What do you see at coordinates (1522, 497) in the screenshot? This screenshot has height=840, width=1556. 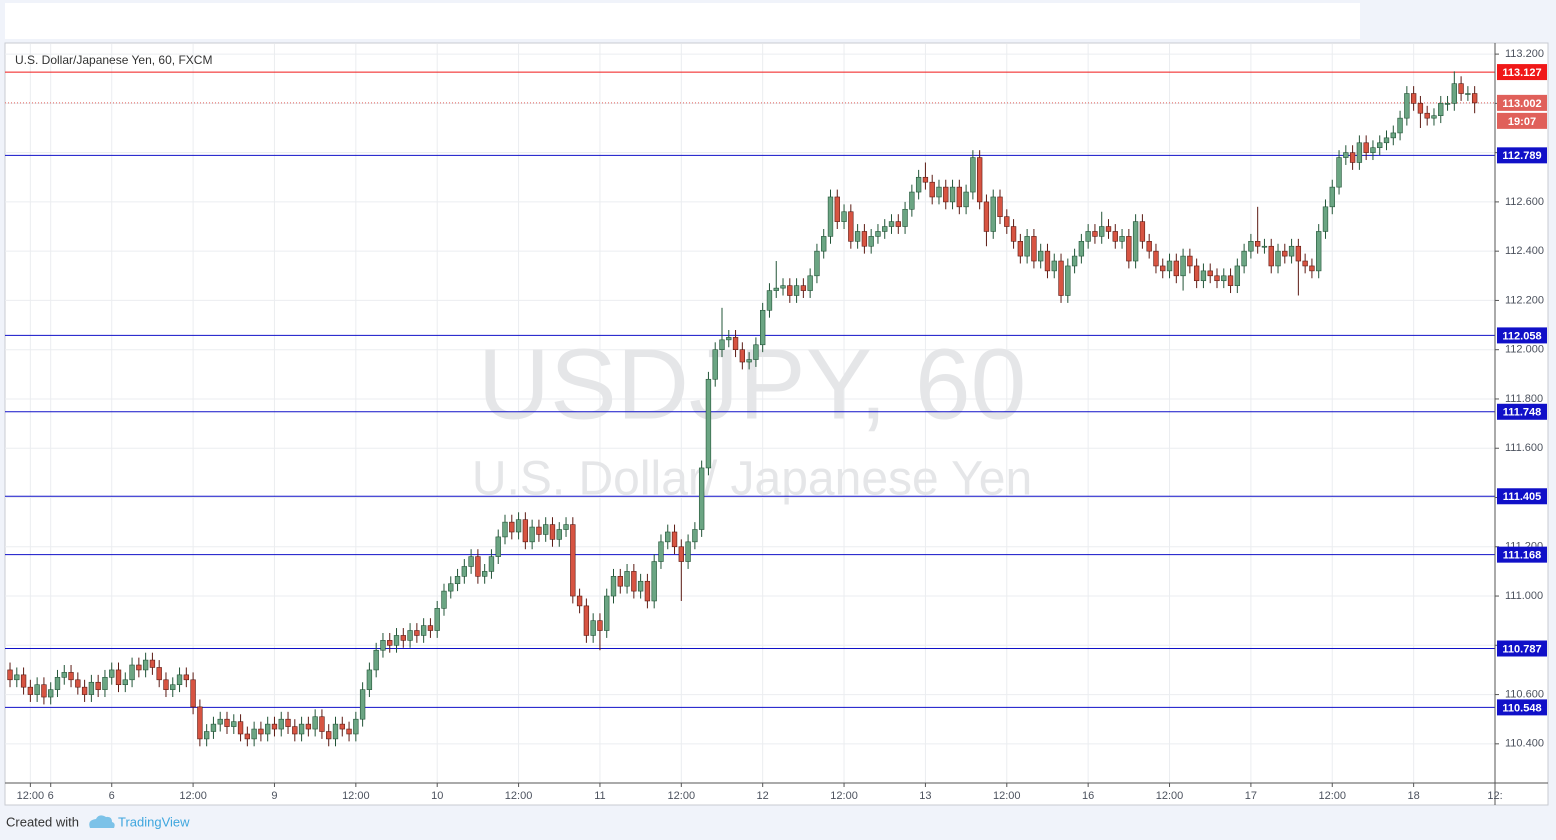 I see `level-label: 111.405` at bounding box center [1522, 497].